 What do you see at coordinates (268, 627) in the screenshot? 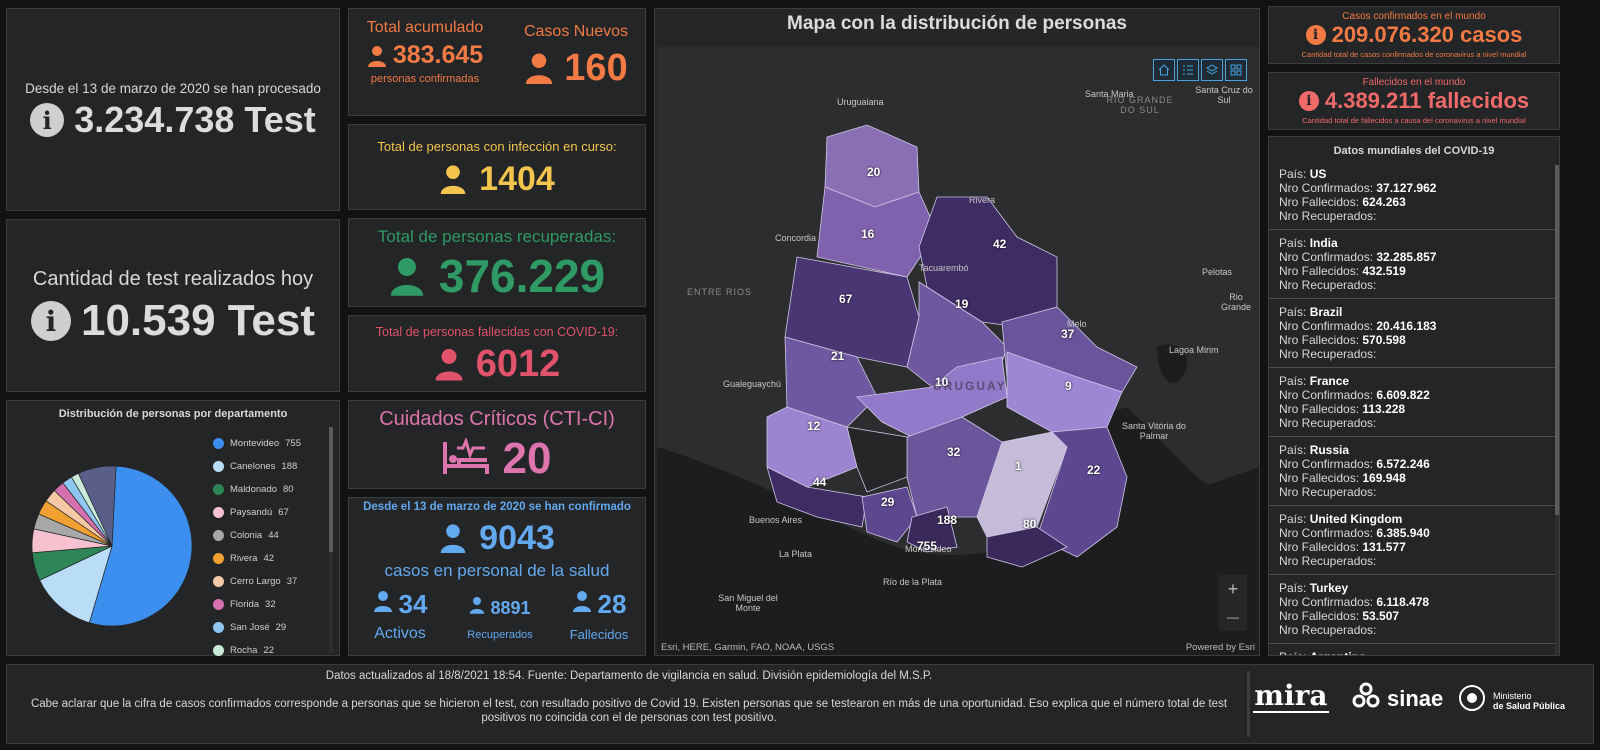
I see `legend-item: San José 29` at bounding box center [268, 627].